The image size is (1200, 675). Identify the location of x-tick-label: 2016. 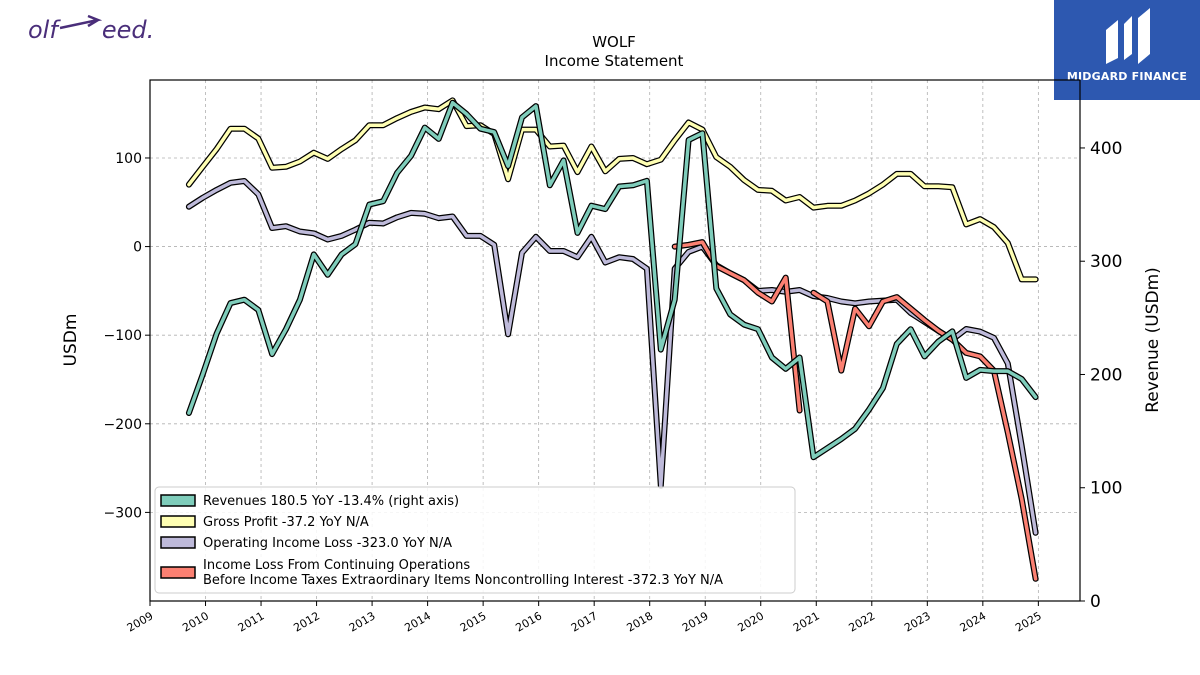
(528, 621).